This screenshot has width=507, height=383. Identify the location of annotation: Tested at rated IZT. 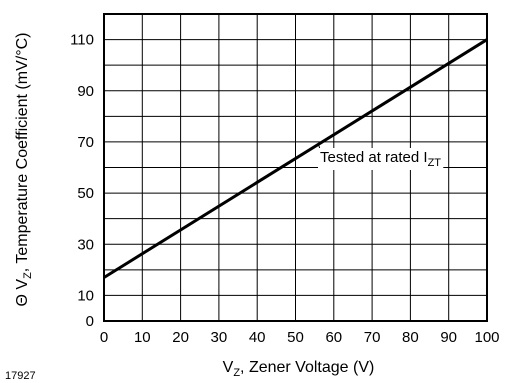
(381, 157).